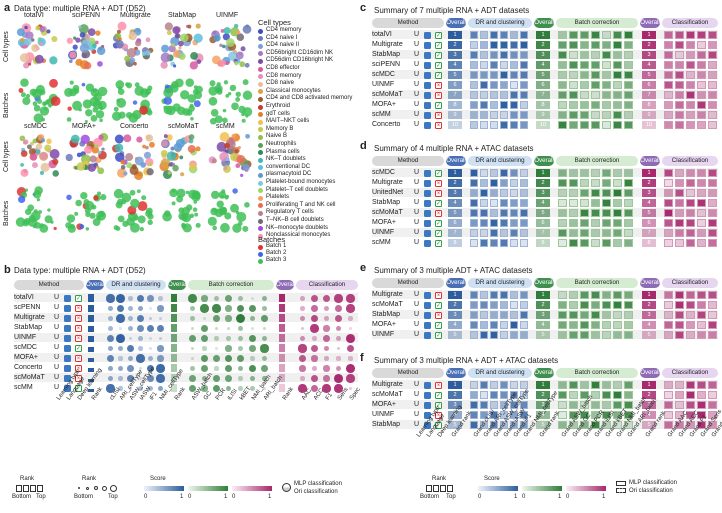 The image size is (722, 513). What do you see at coordinates (26, 357) in the screenshot?
I see `method-name: MOFA+` at bounding box center [26, 357].